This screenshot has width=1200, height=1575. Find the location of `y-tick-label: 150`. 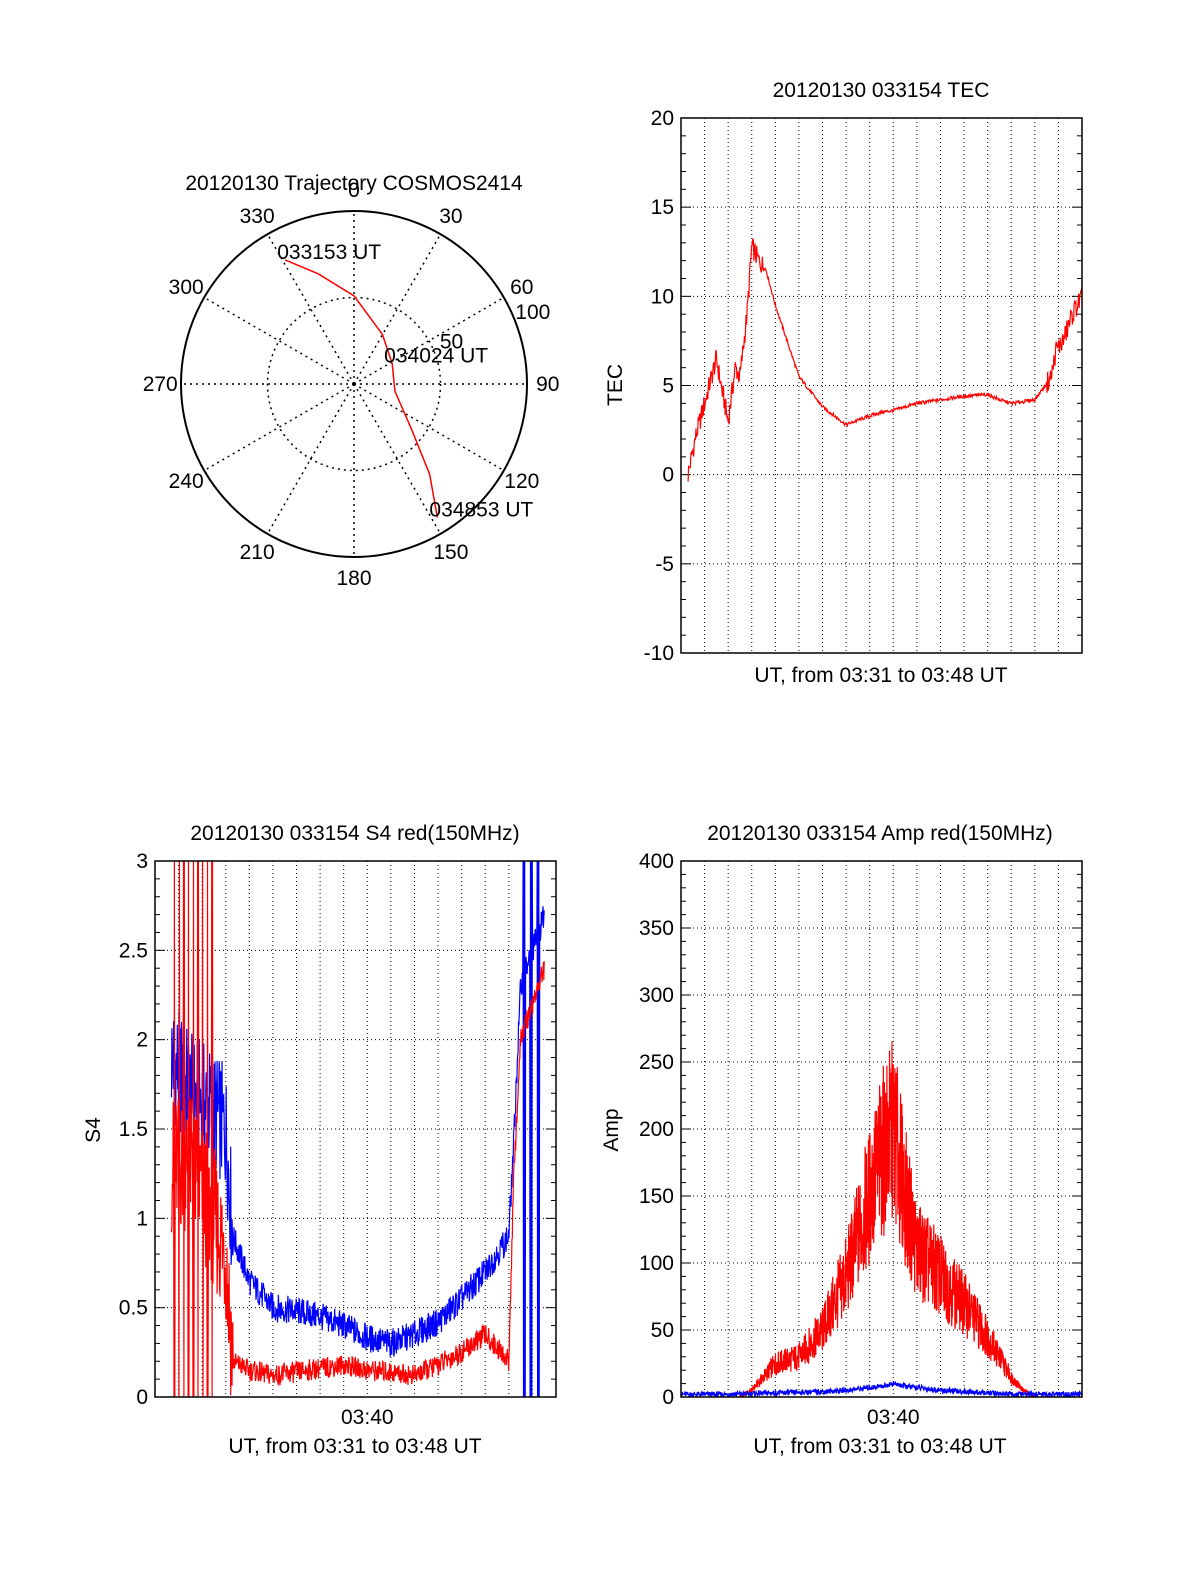

y-tick-label: 150 is located at coordinates (656, 1196).